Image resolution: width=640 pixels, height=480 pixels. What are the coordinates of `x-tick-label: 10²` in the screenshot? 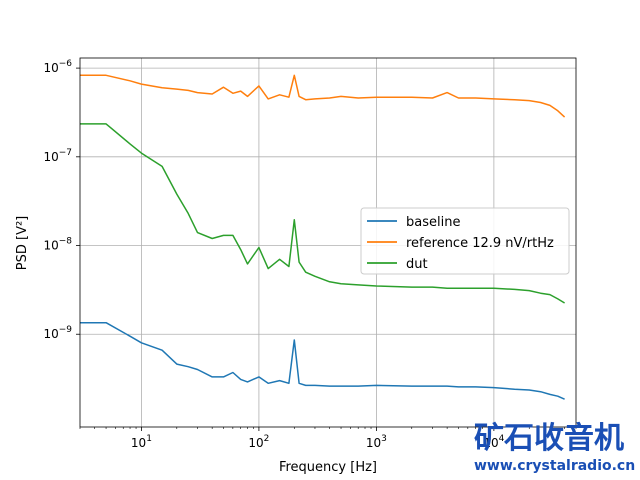 It's located at (258, 442).